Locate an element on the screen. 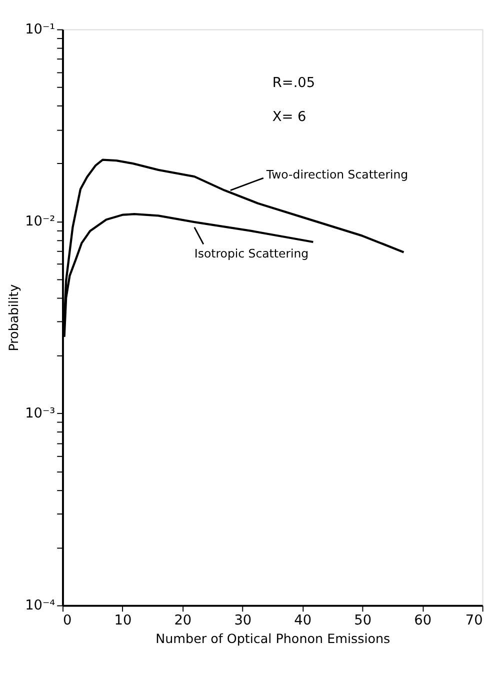 Image resolution: width=495 pixels, height=679 pixels. x-axis-title: Number of Optical Phonon Emissions is located at coordinates (273, 638).